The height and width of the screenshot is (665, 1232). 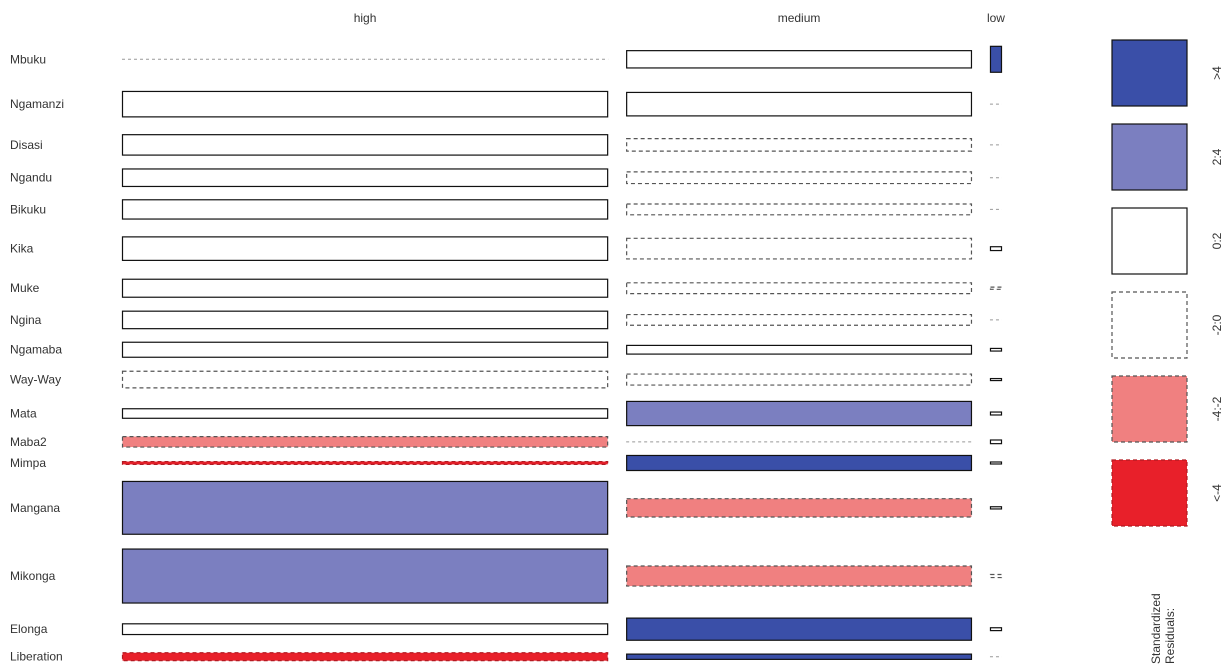 I want to click on cell-maba2-low, so click(x=996, y=442).